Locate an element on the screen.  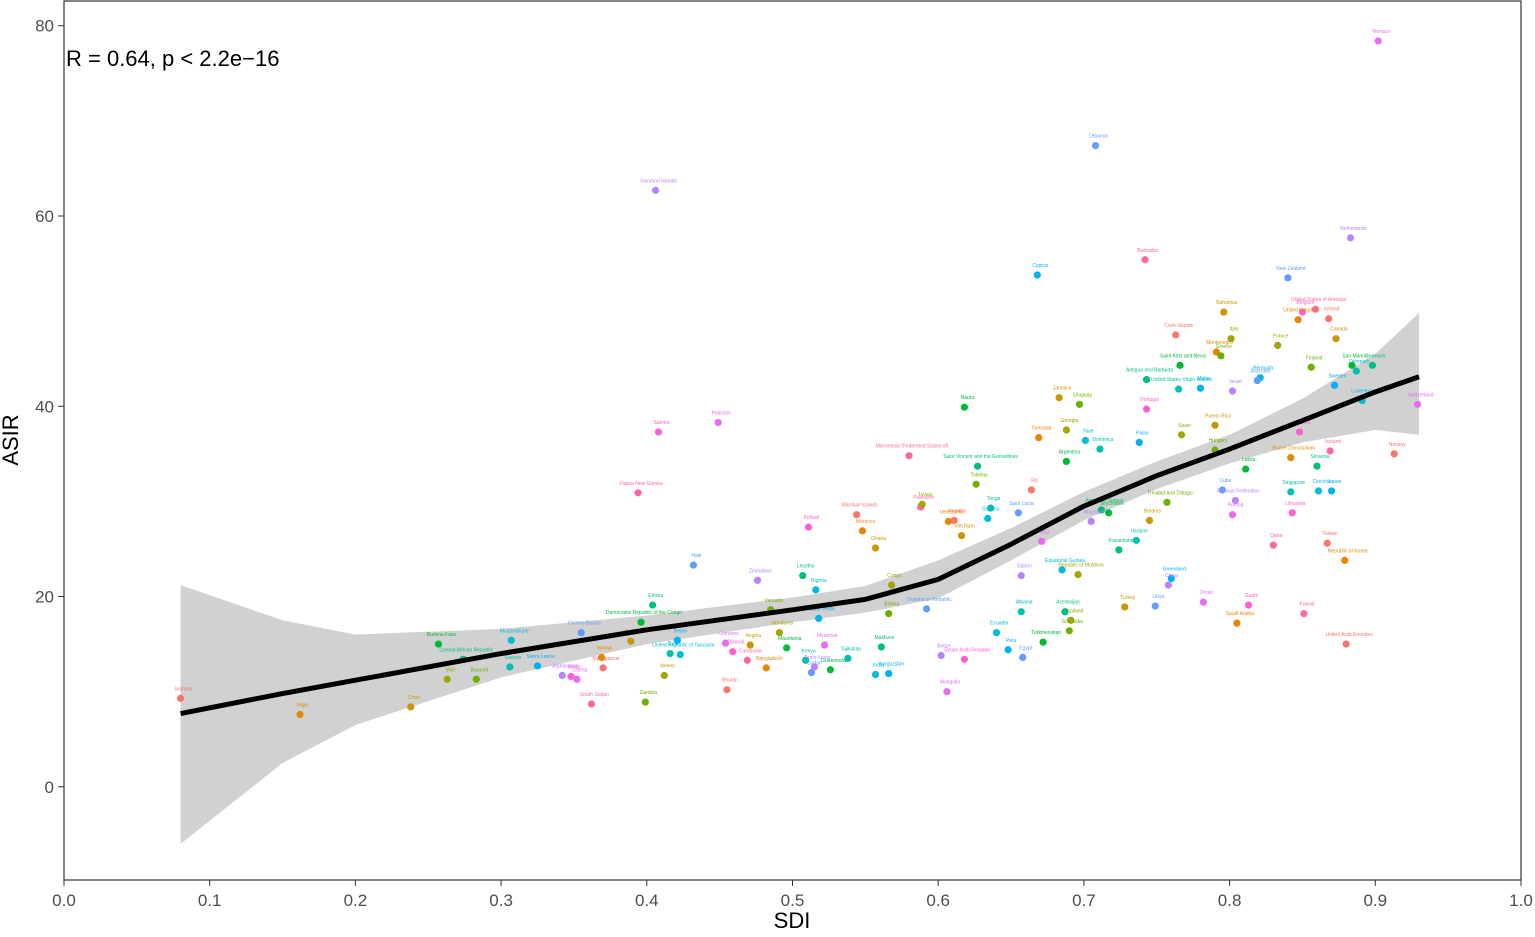
point-label: Belize is located at coordinates (944, 646).